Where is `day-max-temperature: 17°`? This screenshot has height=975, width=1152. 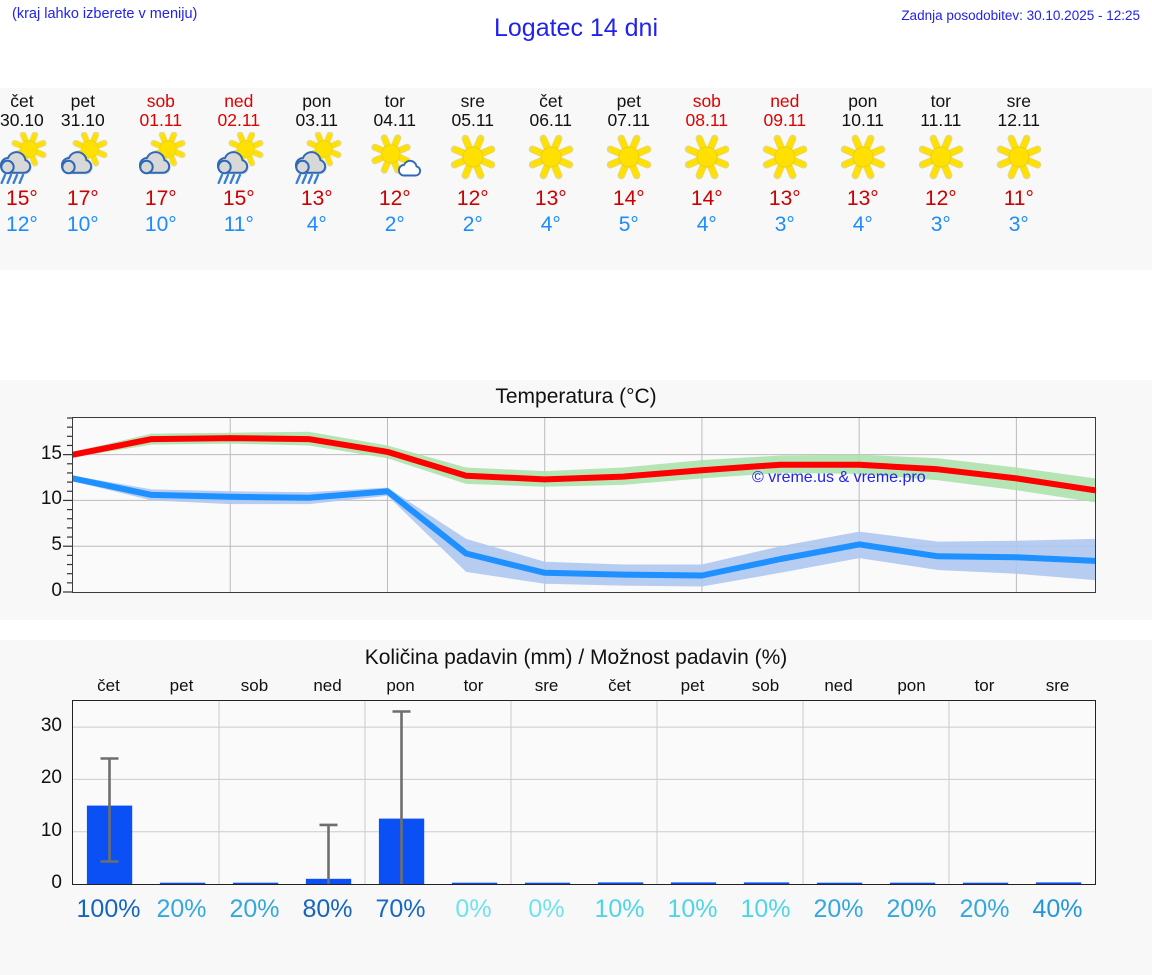
day-max-temperature: 17° is located at coordinates (160, 198).